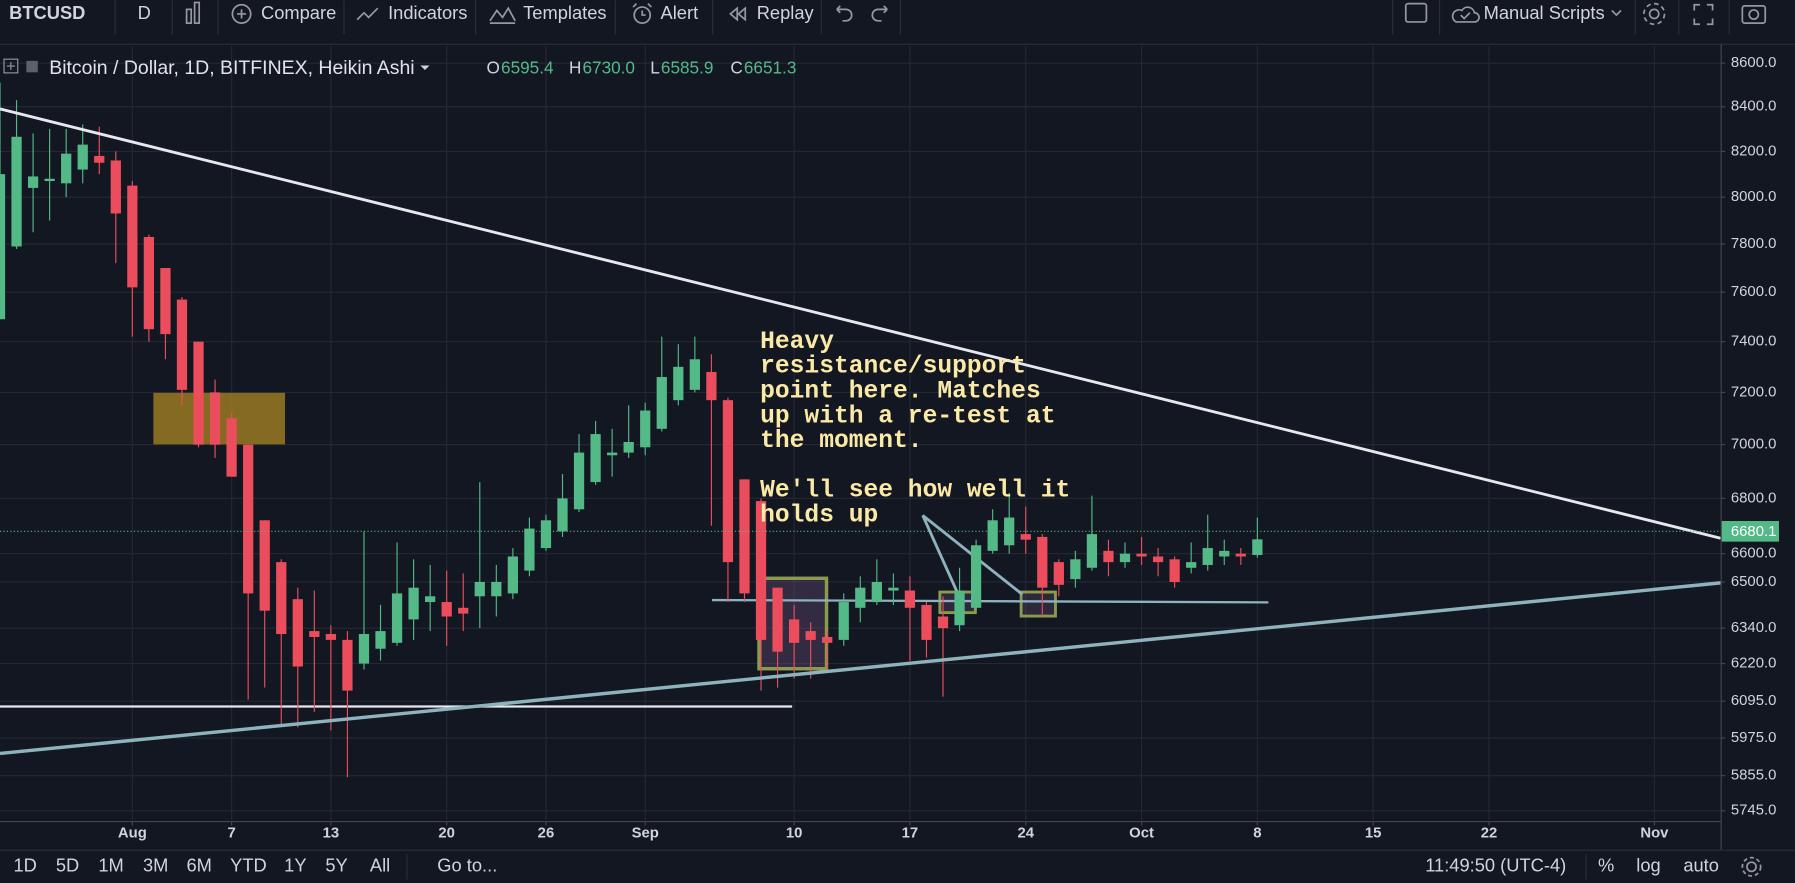 The width and height of the screenshot is (1795, 883). Describe the element at coordinates (425, 68) in the screenshot. I see `legend-caret` at that location.